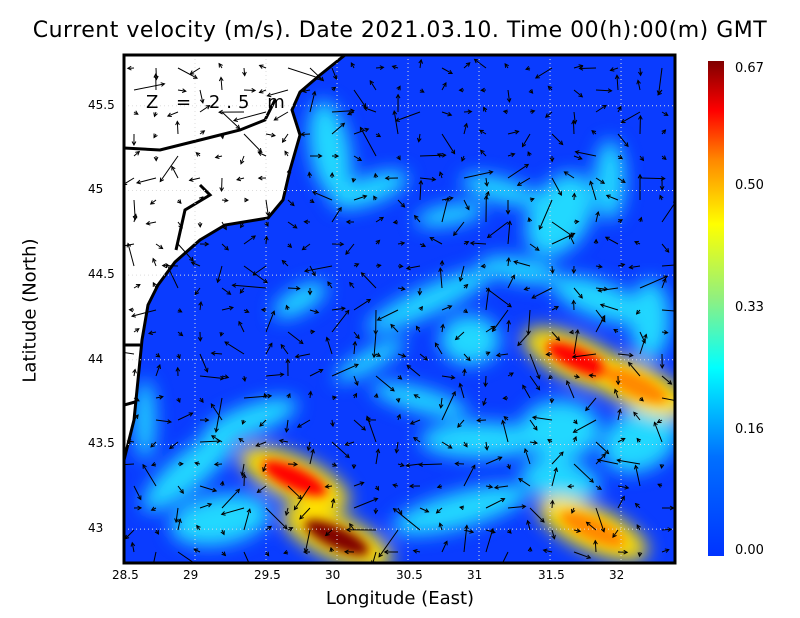 The height and width of the screenshot is (618, 800). What do you see at coordinates (617, 575) in the screenshot?
I see `x-tick-label: 32` at bounding box center [617, 575].